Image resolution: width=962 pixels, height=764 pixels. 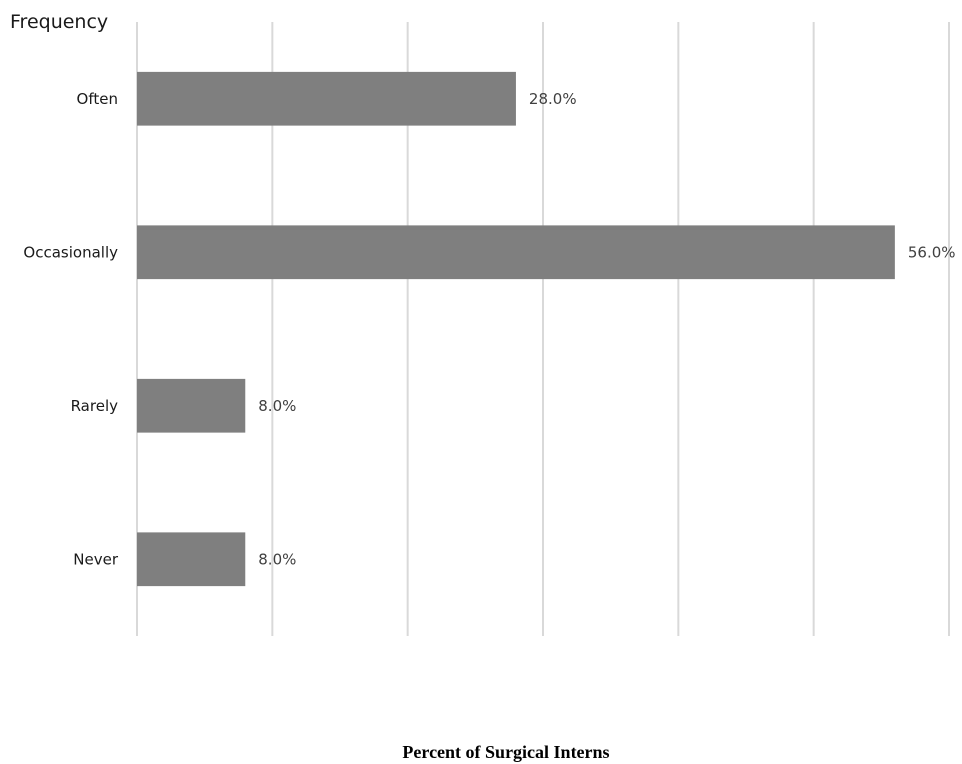 I want to click on category-label-rarely: Rarely, so click(x=95, y=406).